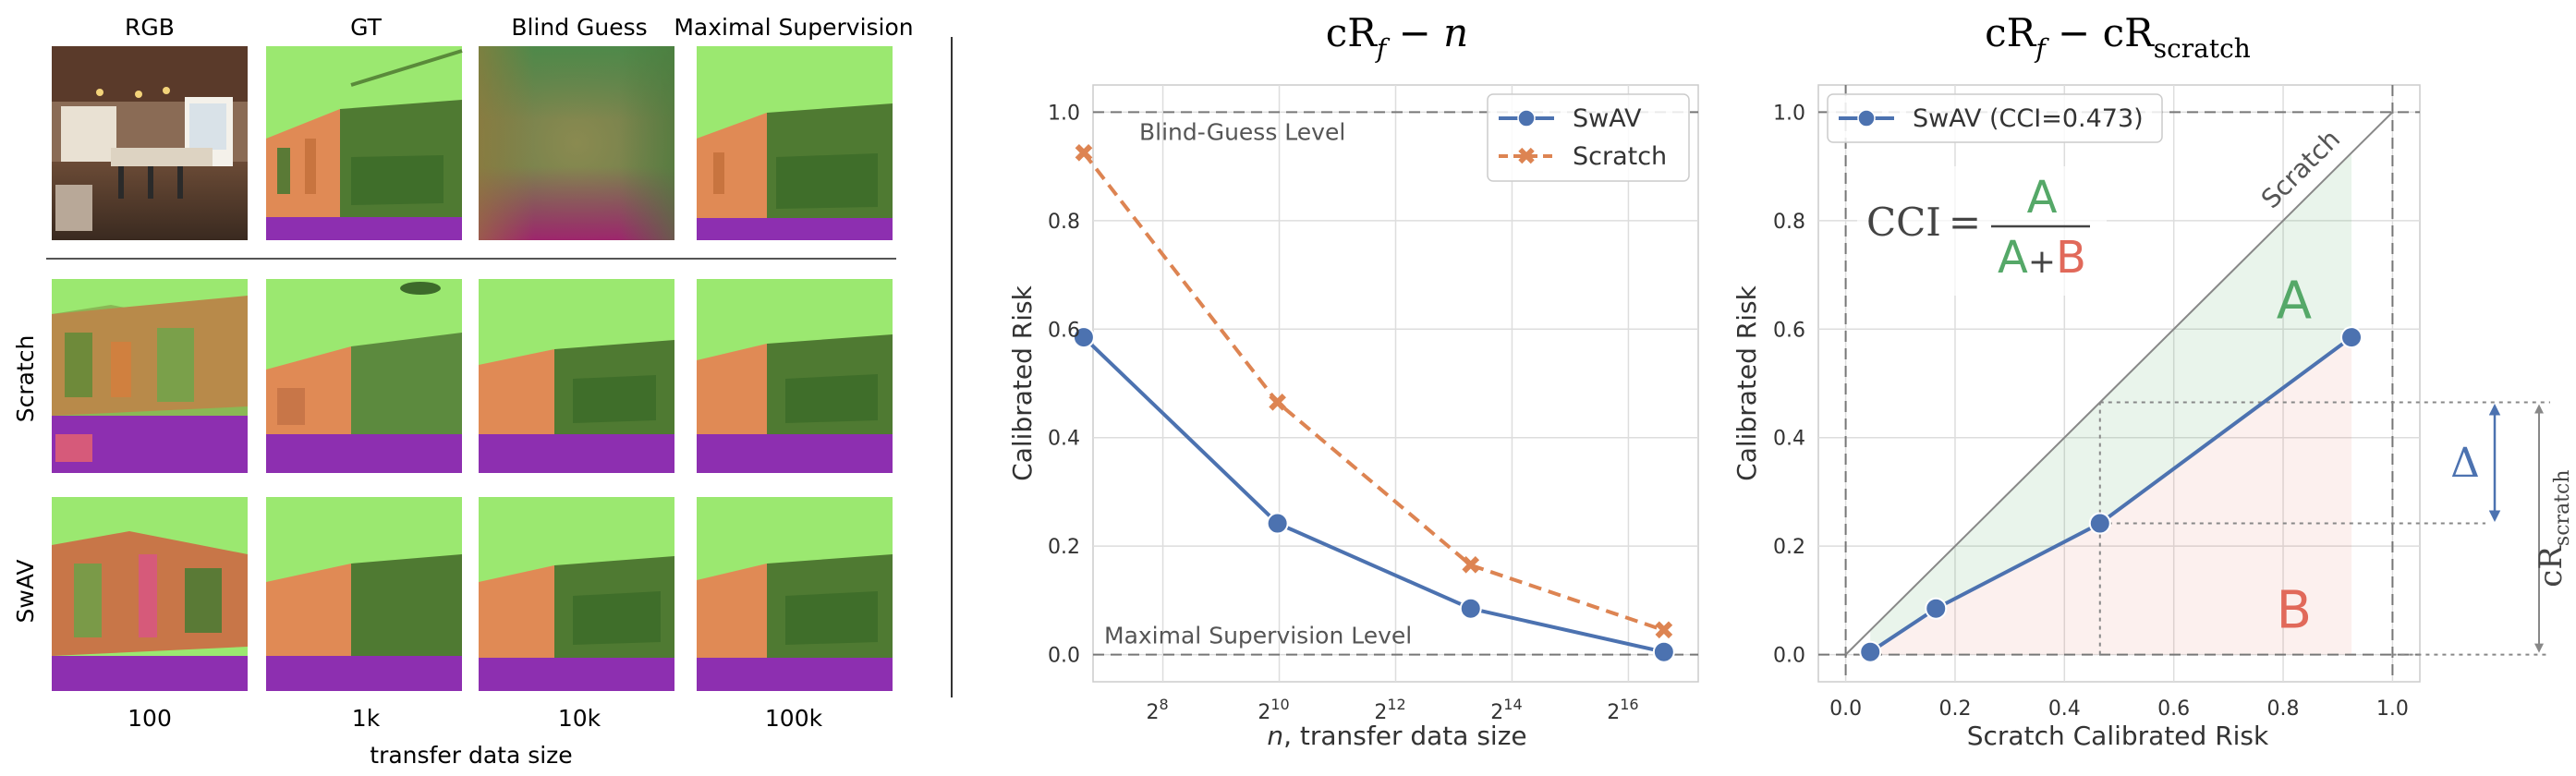 This screenshot has width=2576, height=776. Describe the element at coordinates (1506, 710) in the screenshot. I see `chart1-x-tick-3: 214` at that location.